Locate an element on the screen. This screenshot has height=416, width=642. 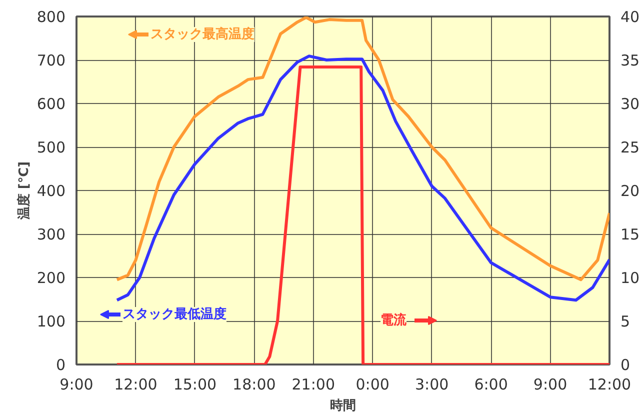
y-tick-label: 100 is located at coordinates (51, 321).